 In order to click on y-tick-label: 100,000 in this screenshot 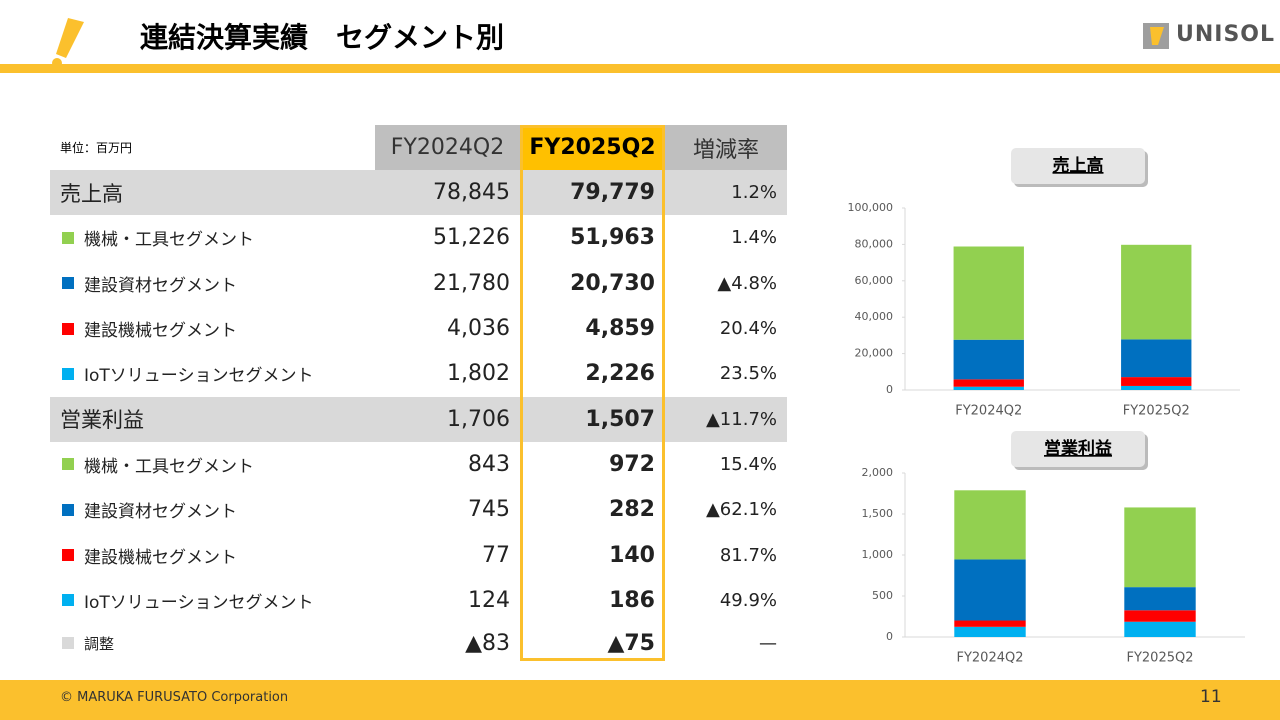, I will do `click(871, 207)`.